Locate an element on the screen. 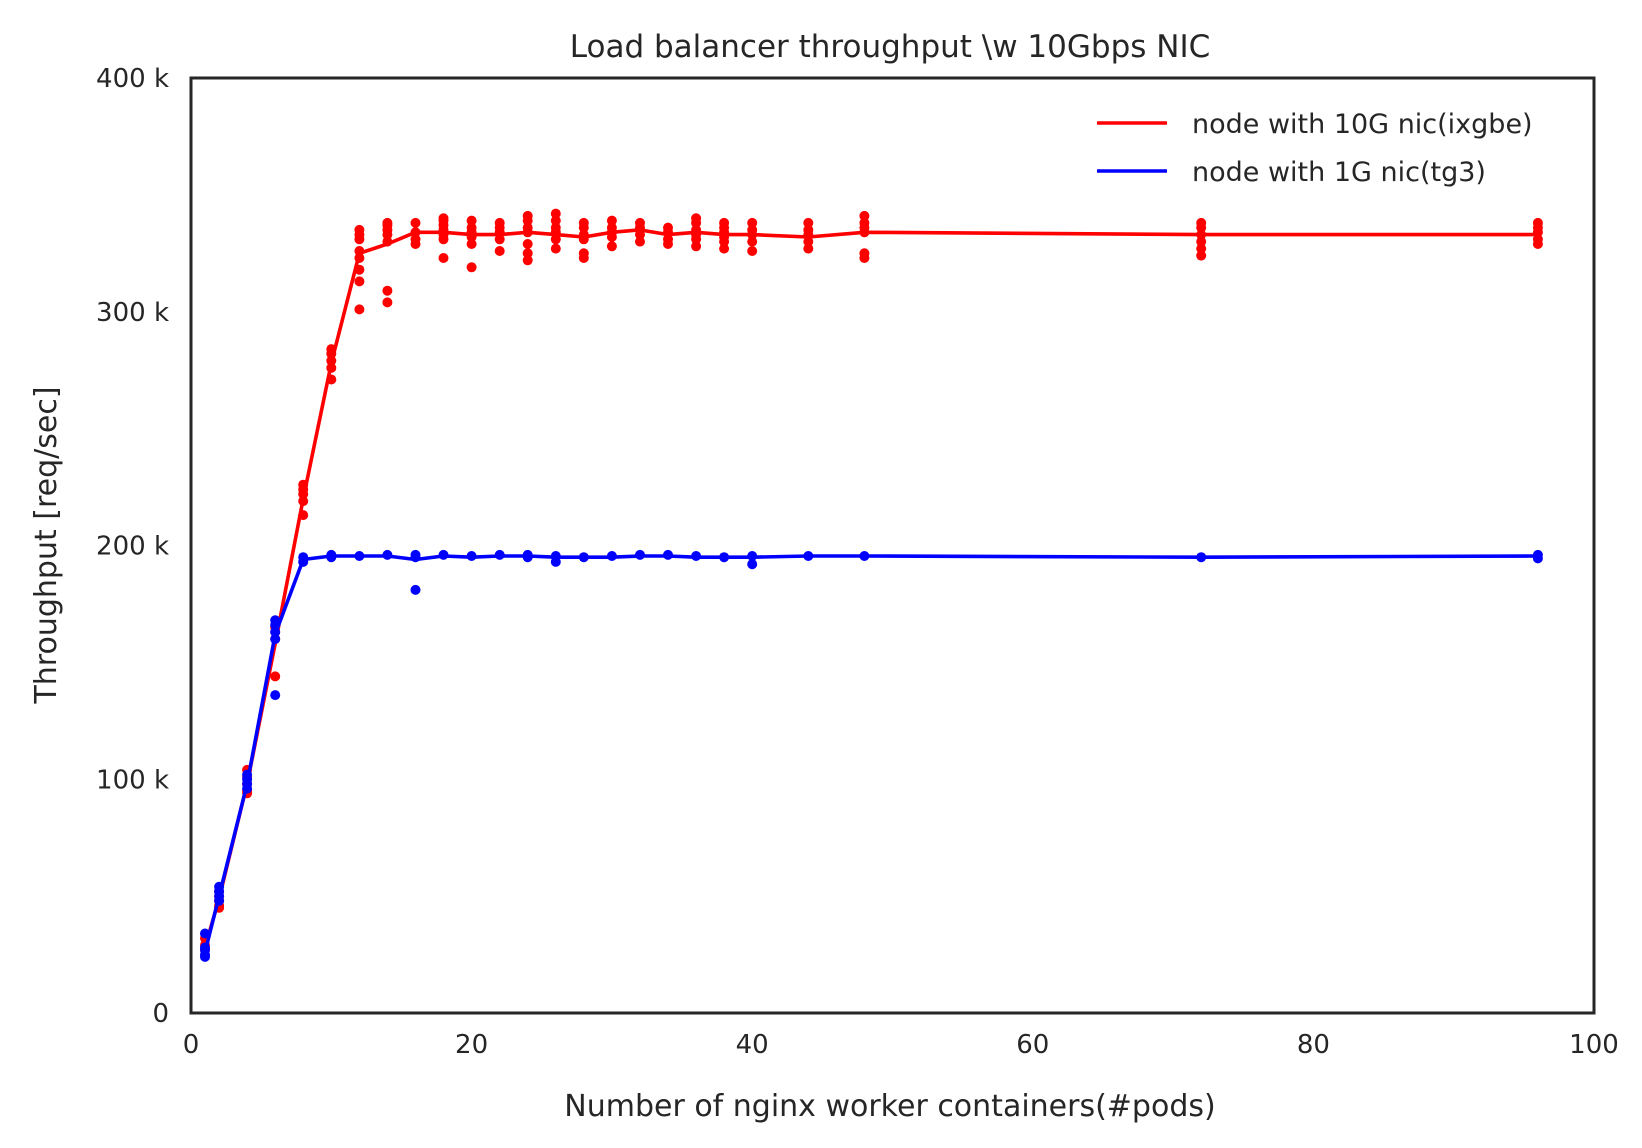  x-tick-label: 100 is located at coordinates (1594, 1045).